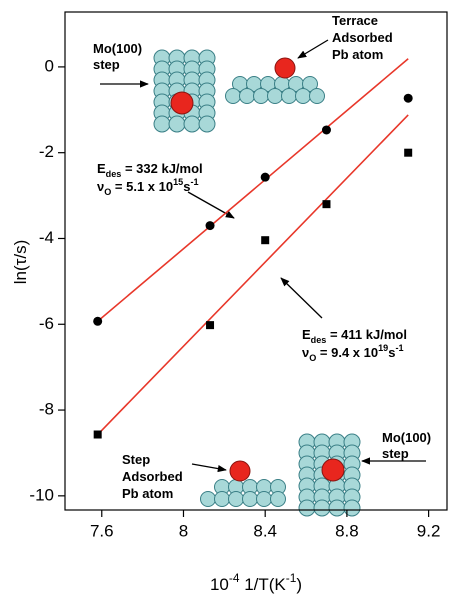 Image resolution: width=465 pixels, height=608 pixels. I want to click on text-part: 19, so click(383, 348).